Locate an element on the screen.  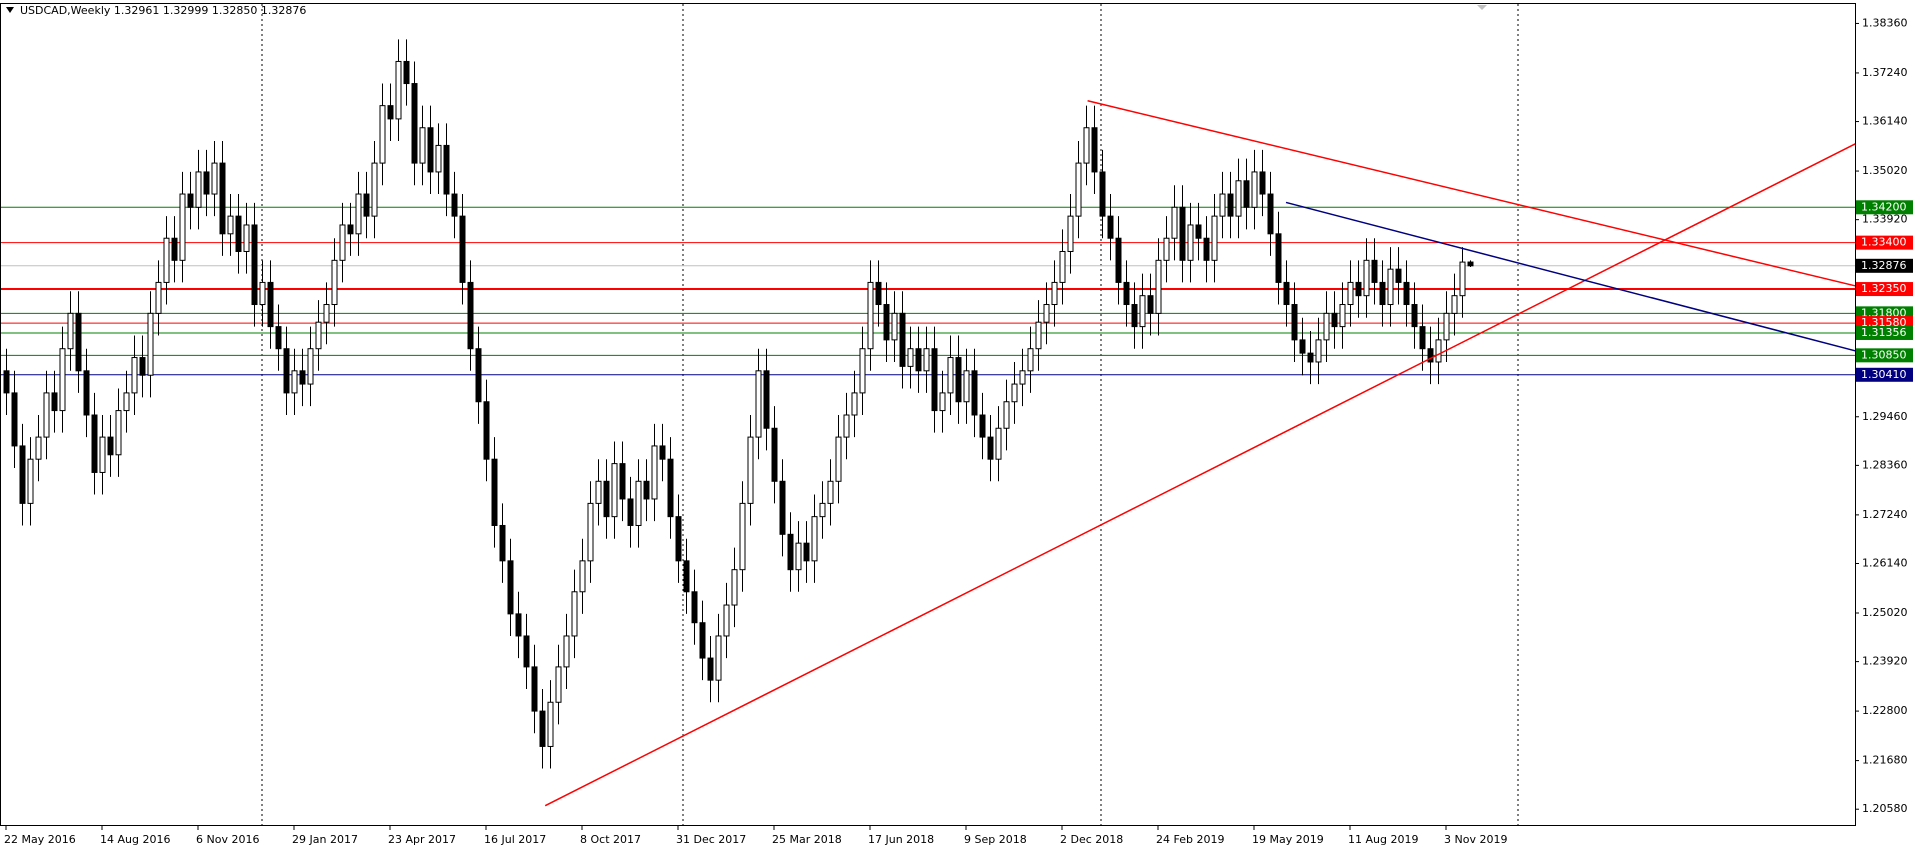
trend-line is located at coordinates (1471, 193).